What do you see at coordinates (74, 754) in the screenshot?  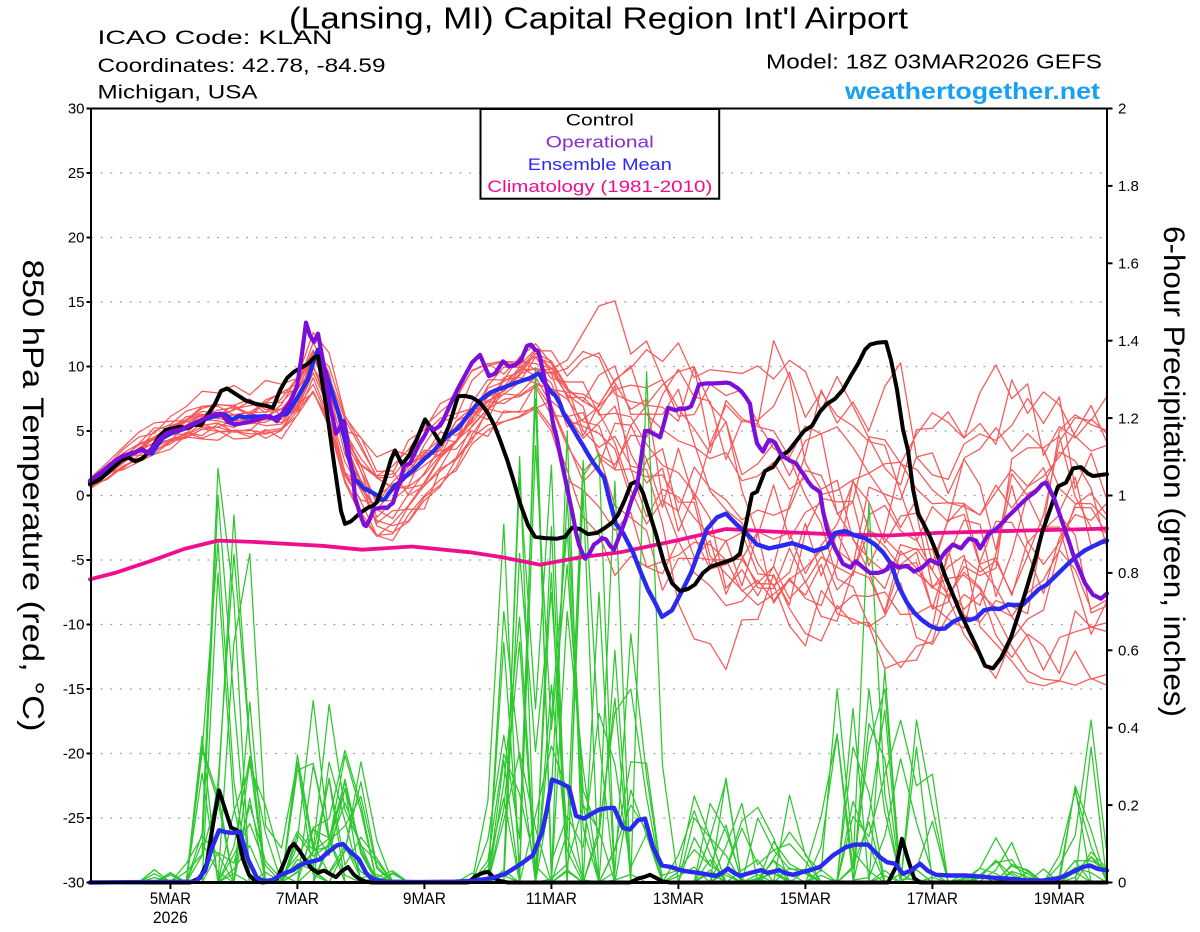 I see `svg-text: -20` at bounding box center [74, 754].